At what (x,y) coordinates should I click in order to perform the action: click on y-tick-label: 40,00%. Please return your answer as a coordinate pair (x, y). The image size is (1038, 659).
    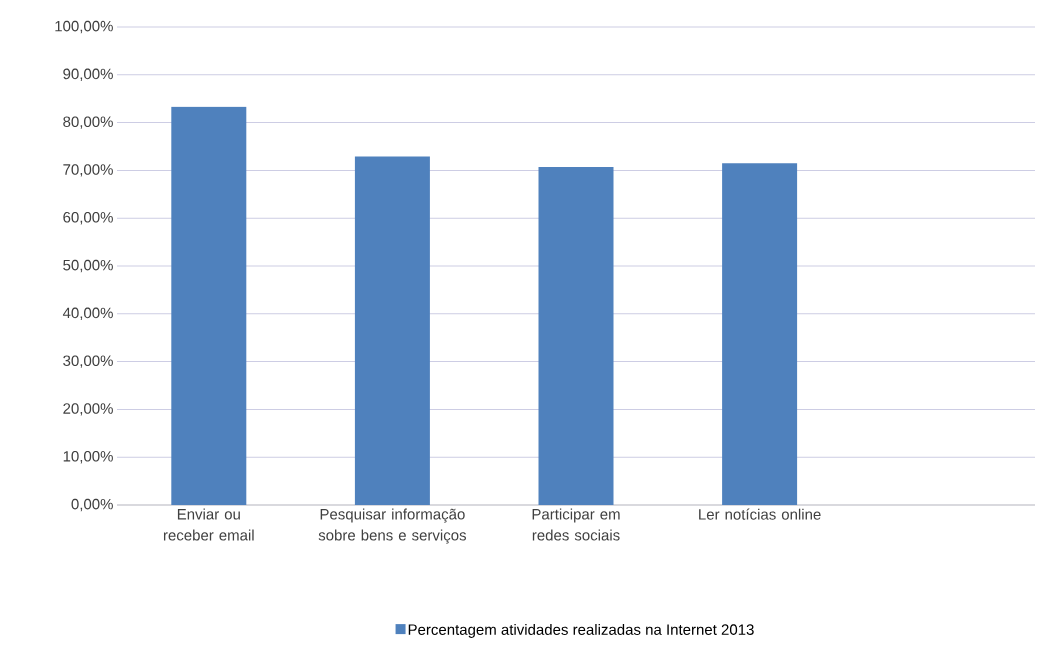
    Looking at the image, I should click on (87, 313).